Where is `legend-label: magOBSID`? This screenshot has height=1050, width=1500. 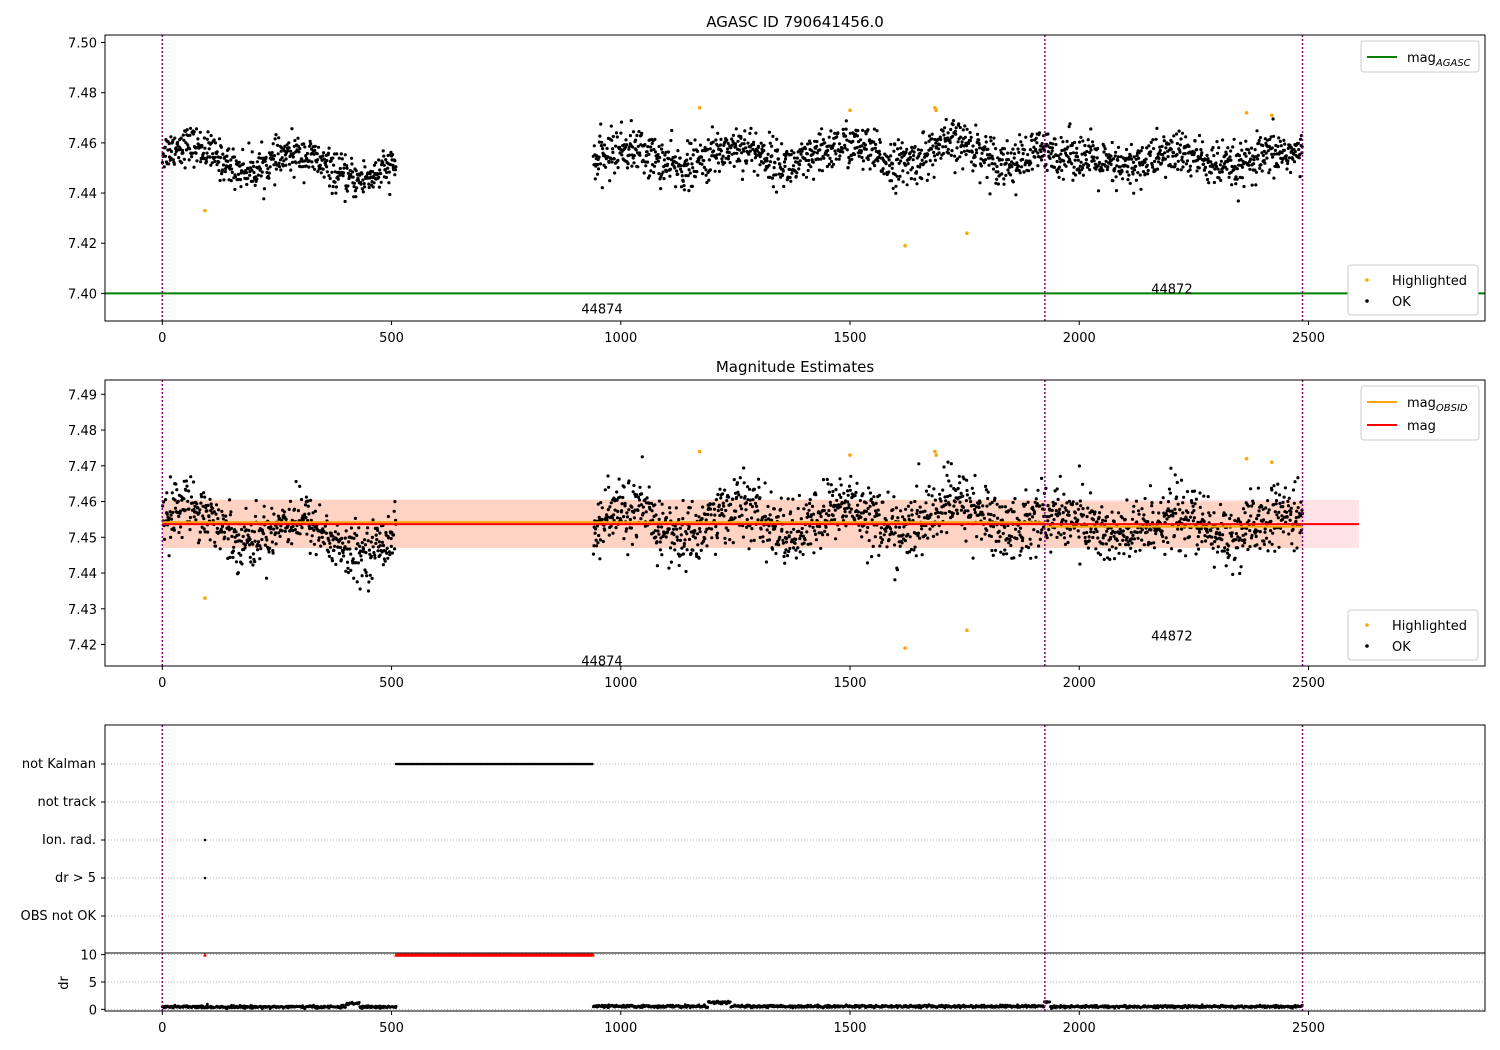 legend-label: magOBSID is located at coordinates (1437, 405).